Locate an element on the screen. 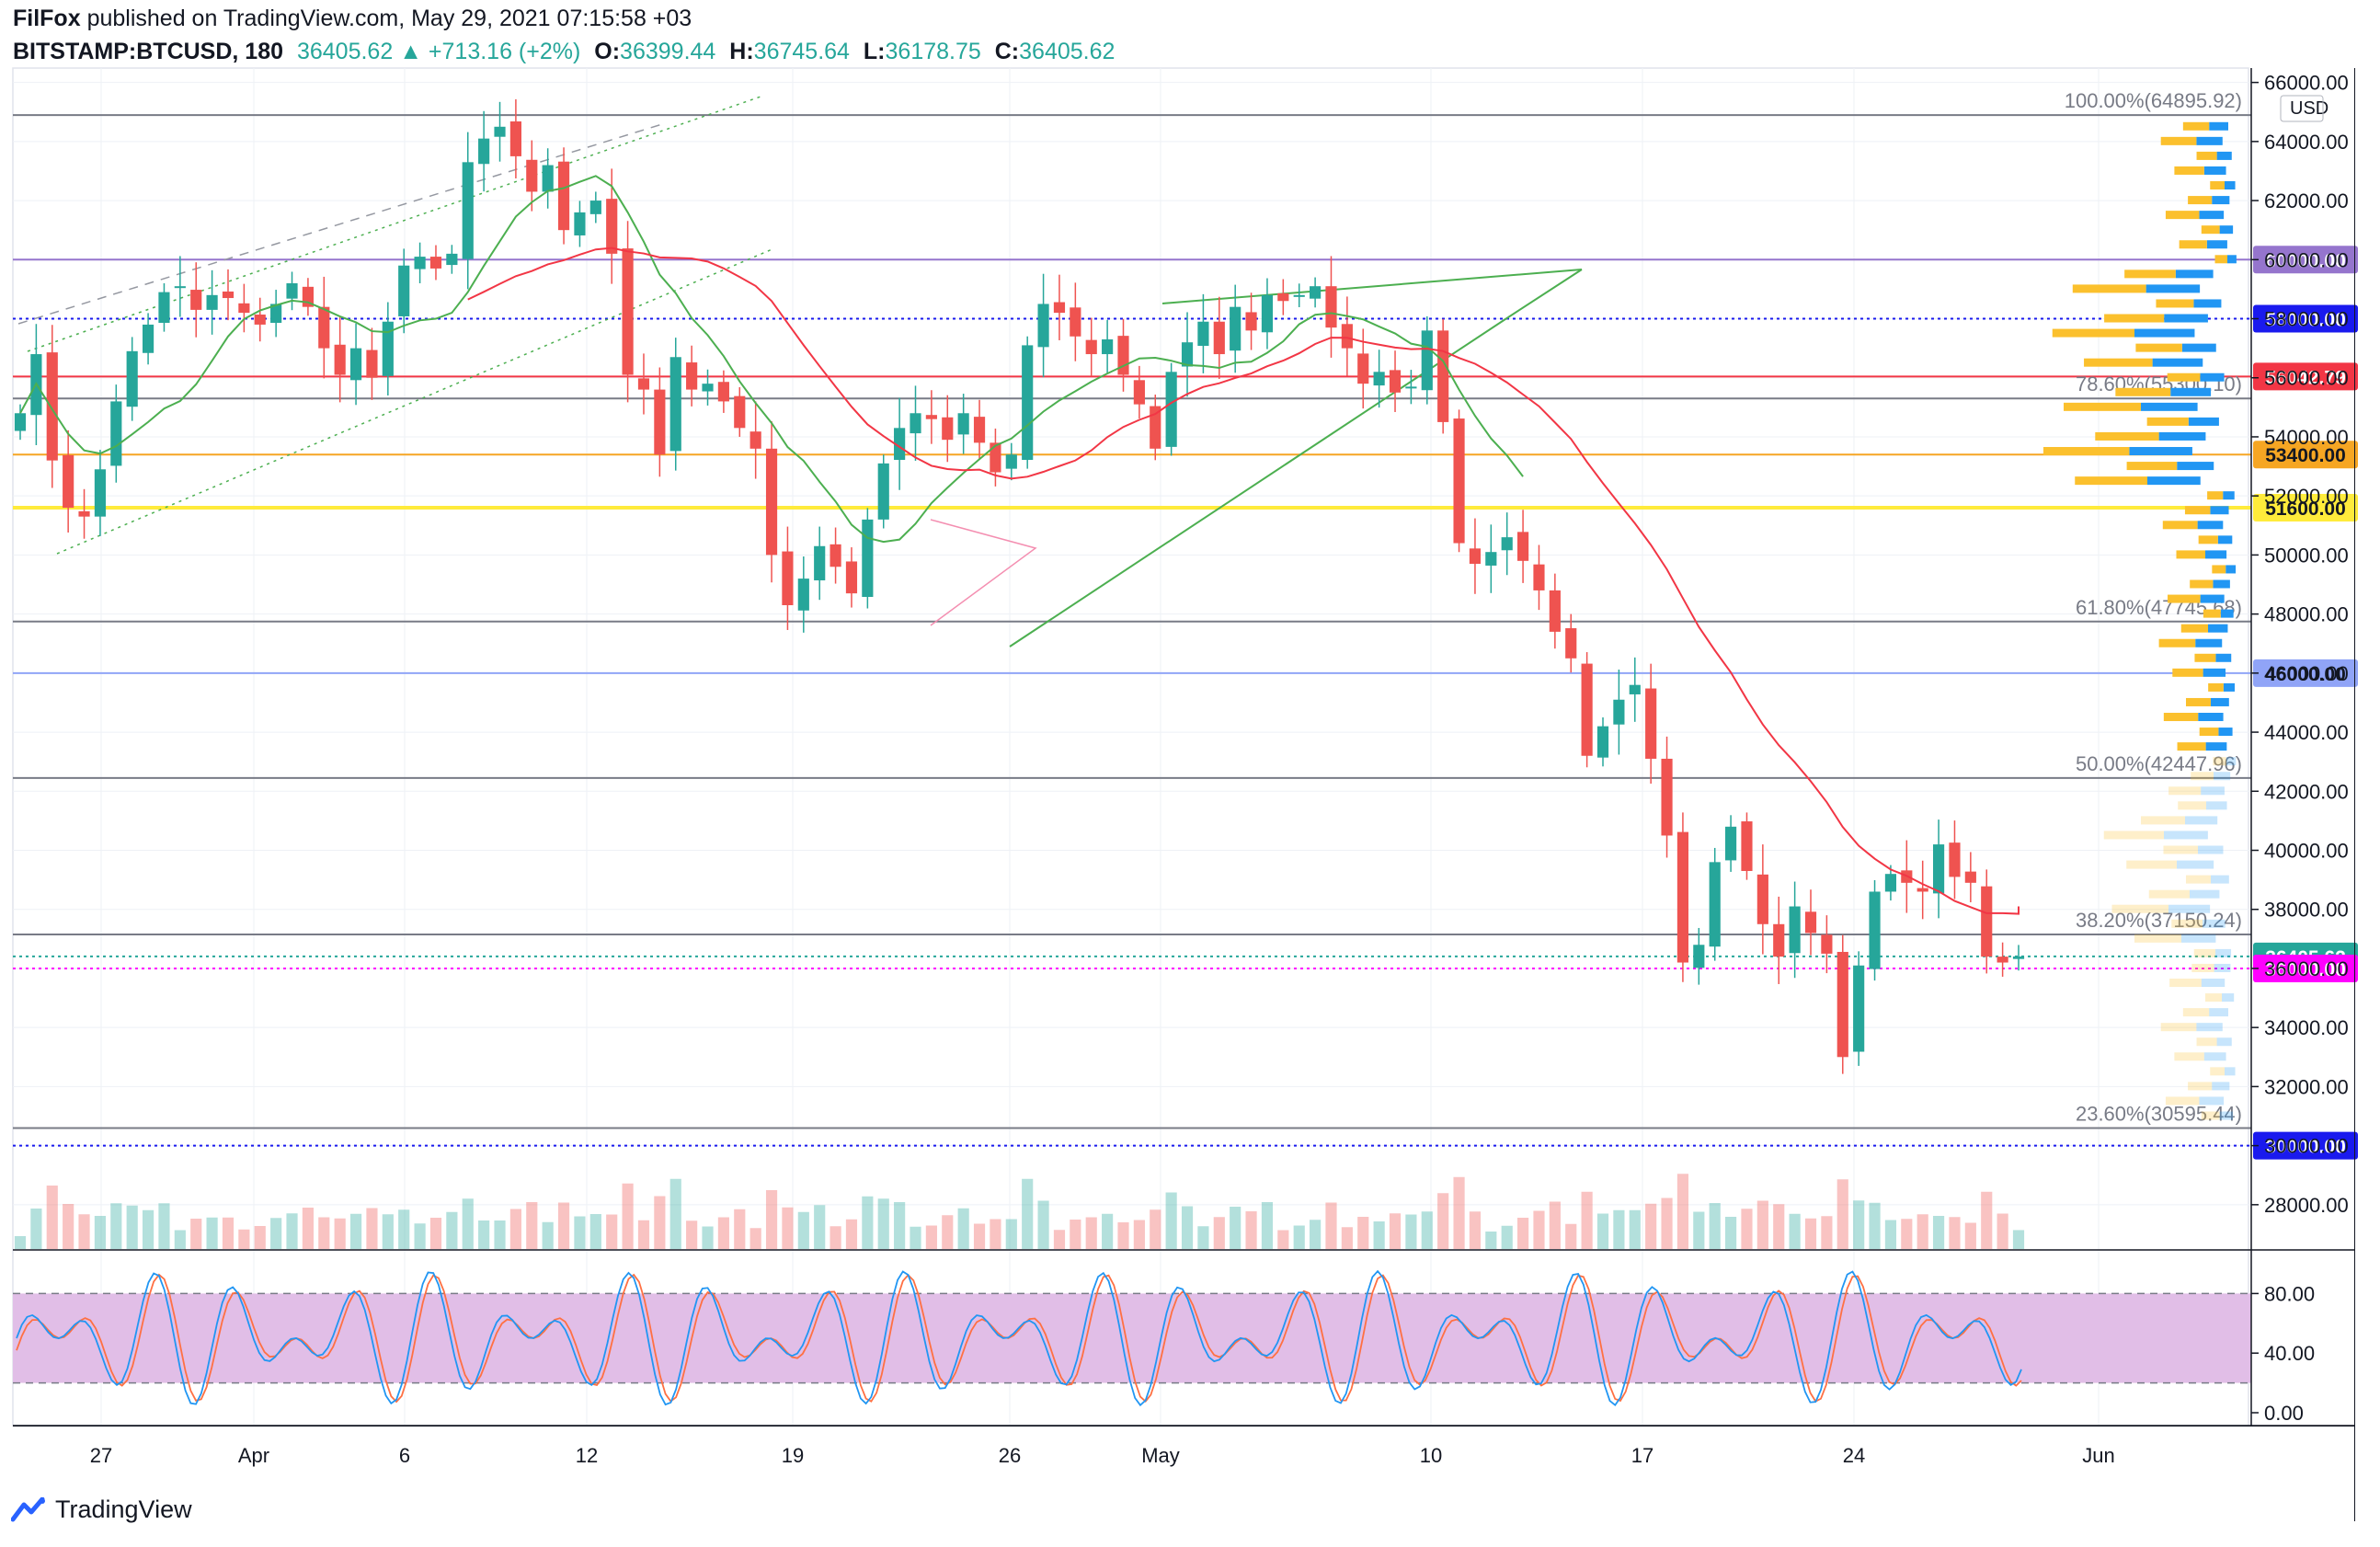 This screenshot has width=2380, height=1547. currency-label: USD is located at coordinates (2309, 108).